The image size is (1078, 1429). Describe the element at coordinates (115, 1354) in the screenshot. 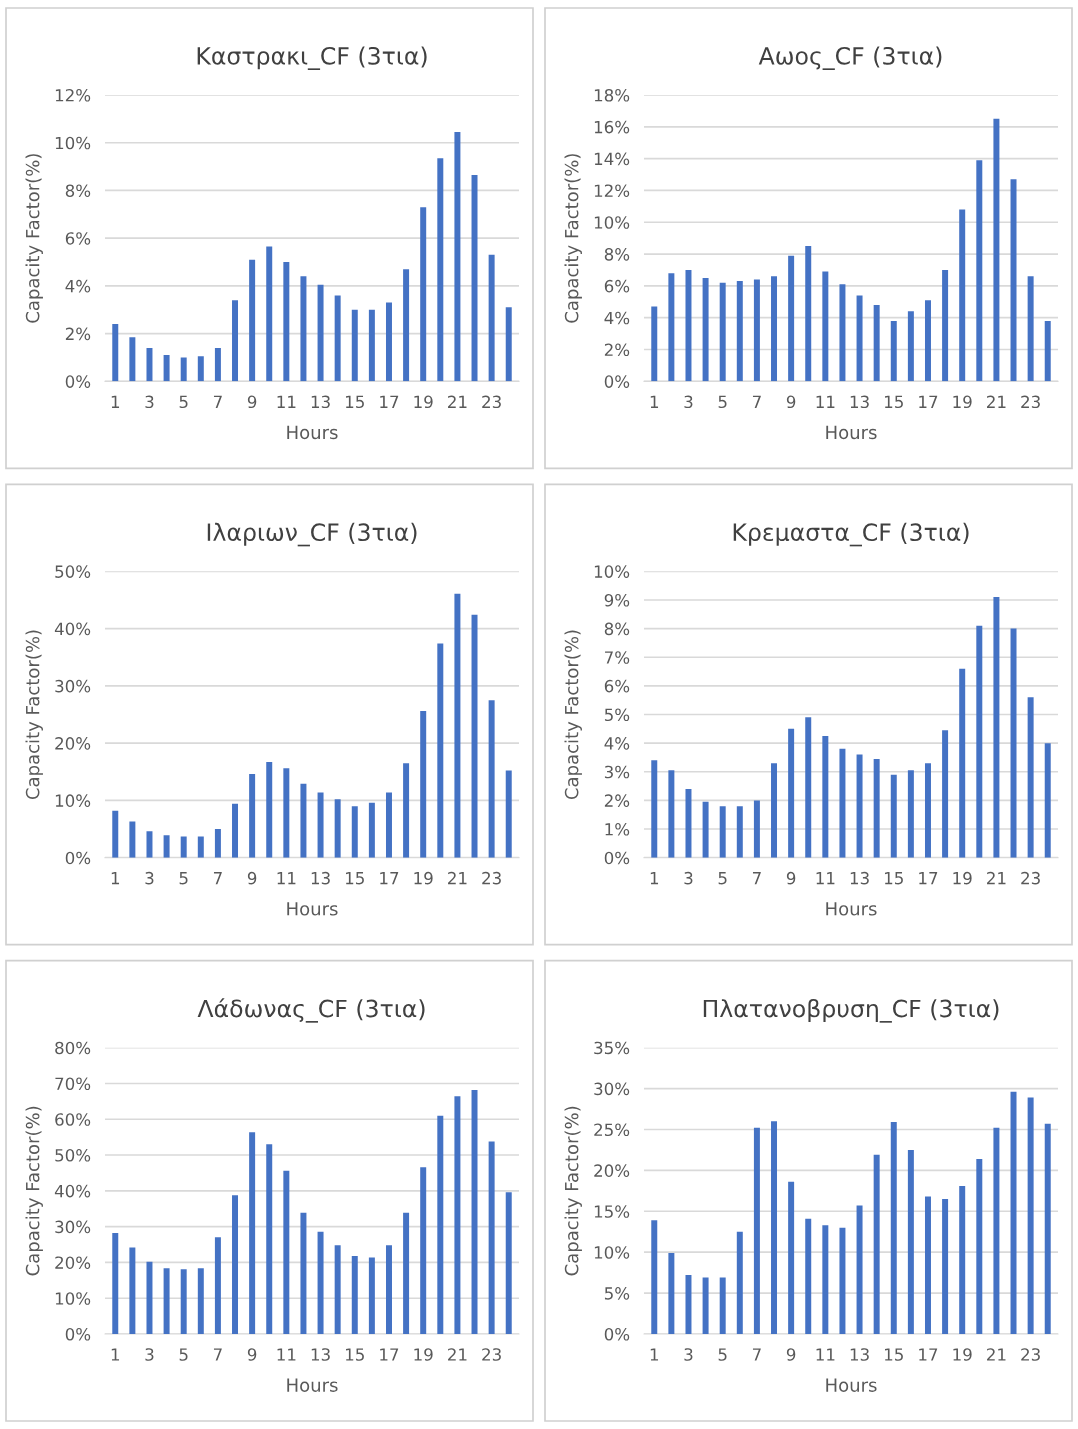

I see `x-tick-label: 1` at that location.